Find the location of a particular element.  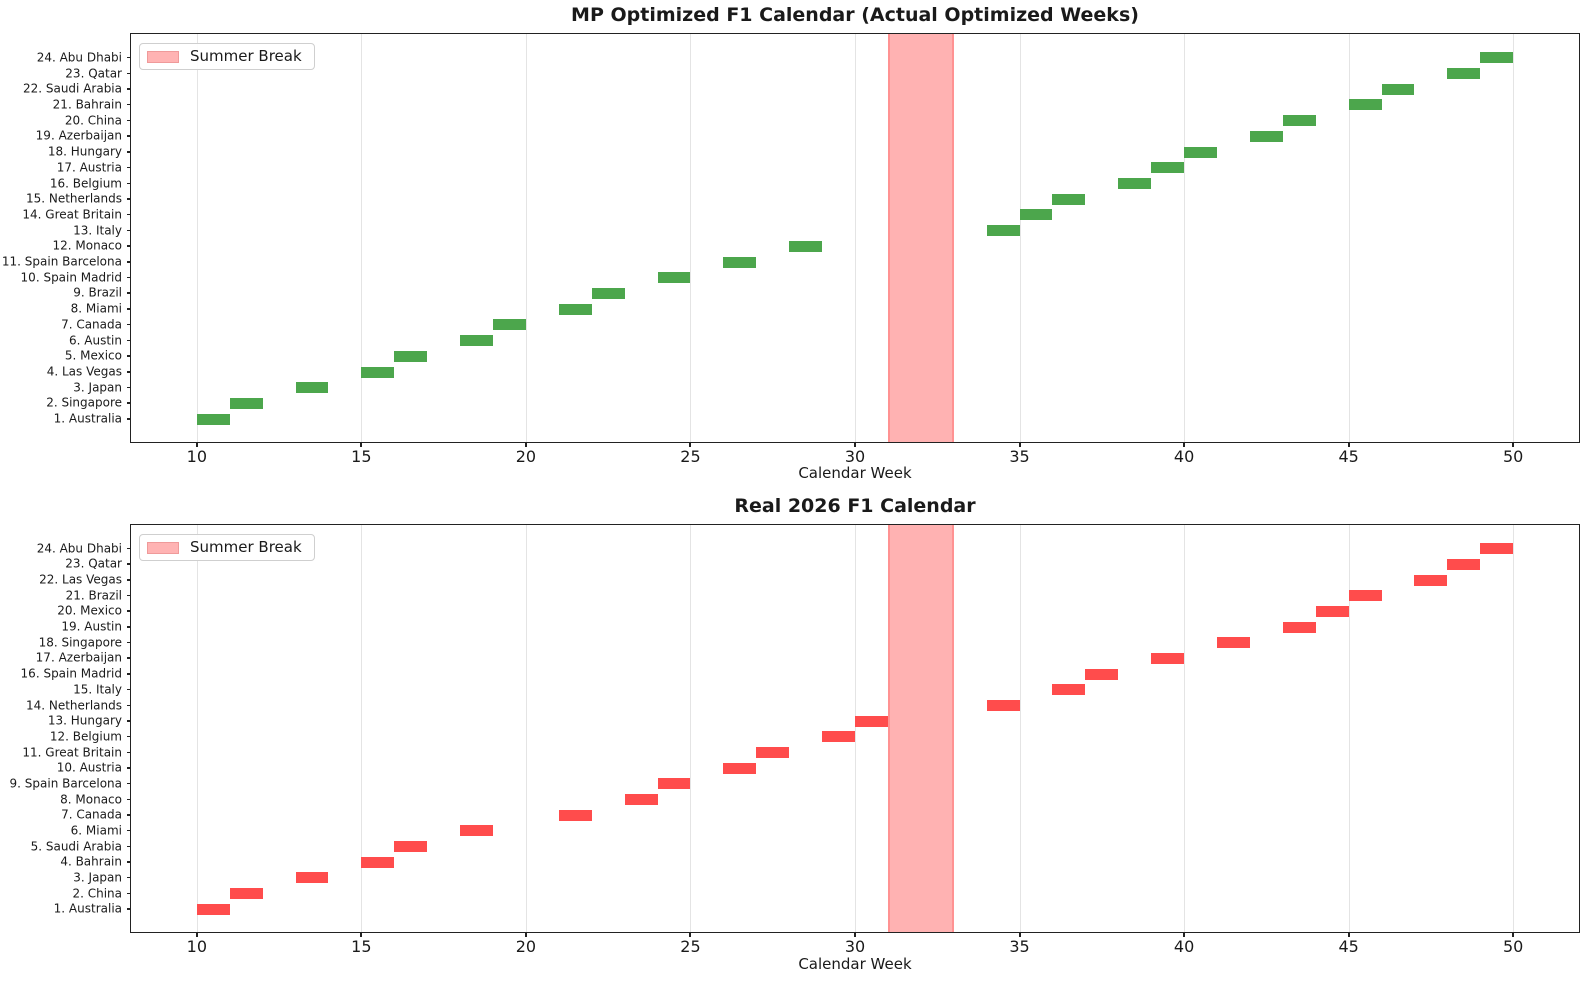

y-tick-label: 15. Netherlands is located at coordinates (73, 198).